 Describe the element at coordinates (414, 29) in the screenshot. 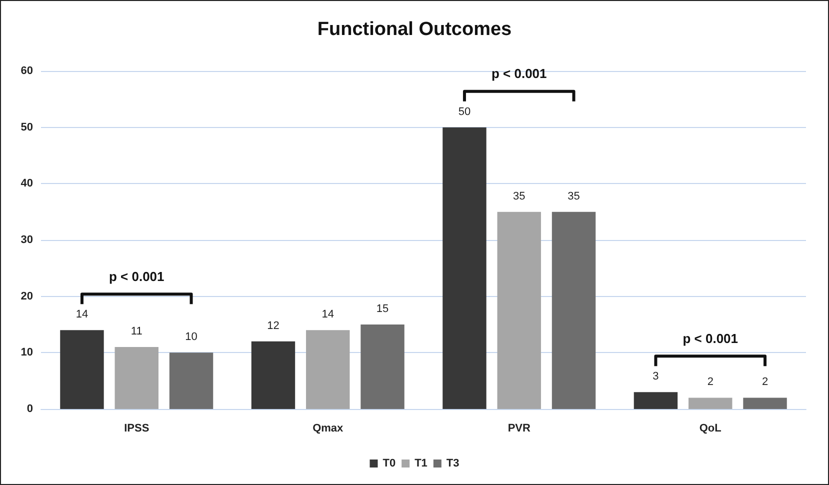

I see `chart-title: Functional Outcomes` at that location.